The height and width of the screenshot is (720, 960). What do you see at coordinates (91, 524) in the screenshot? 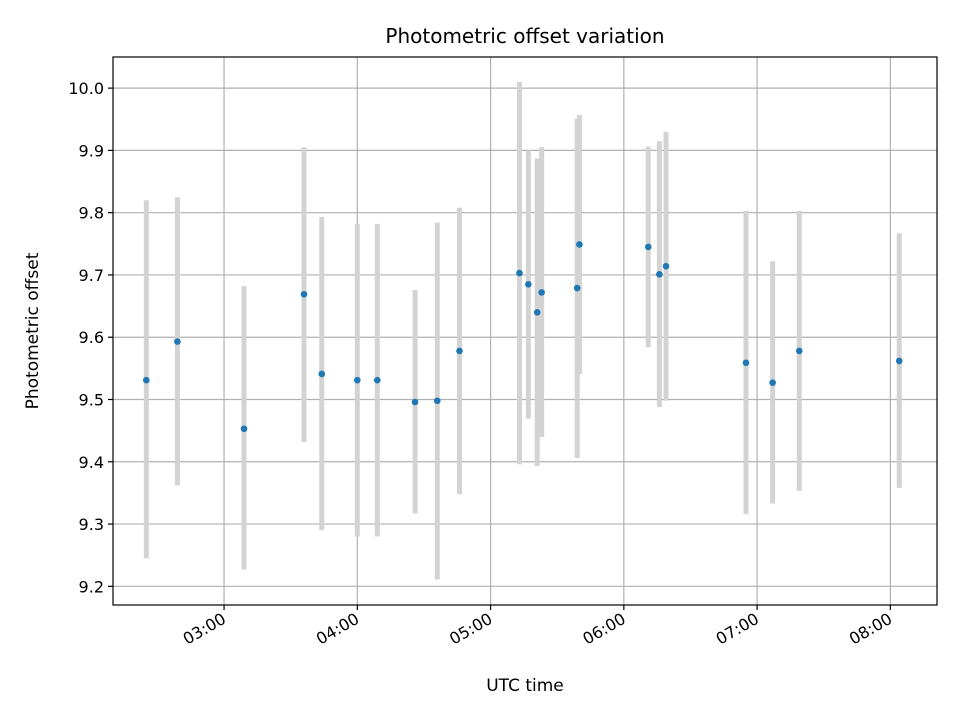
I see `y-tick-label: 9.3` at bounding box center [91, 524].